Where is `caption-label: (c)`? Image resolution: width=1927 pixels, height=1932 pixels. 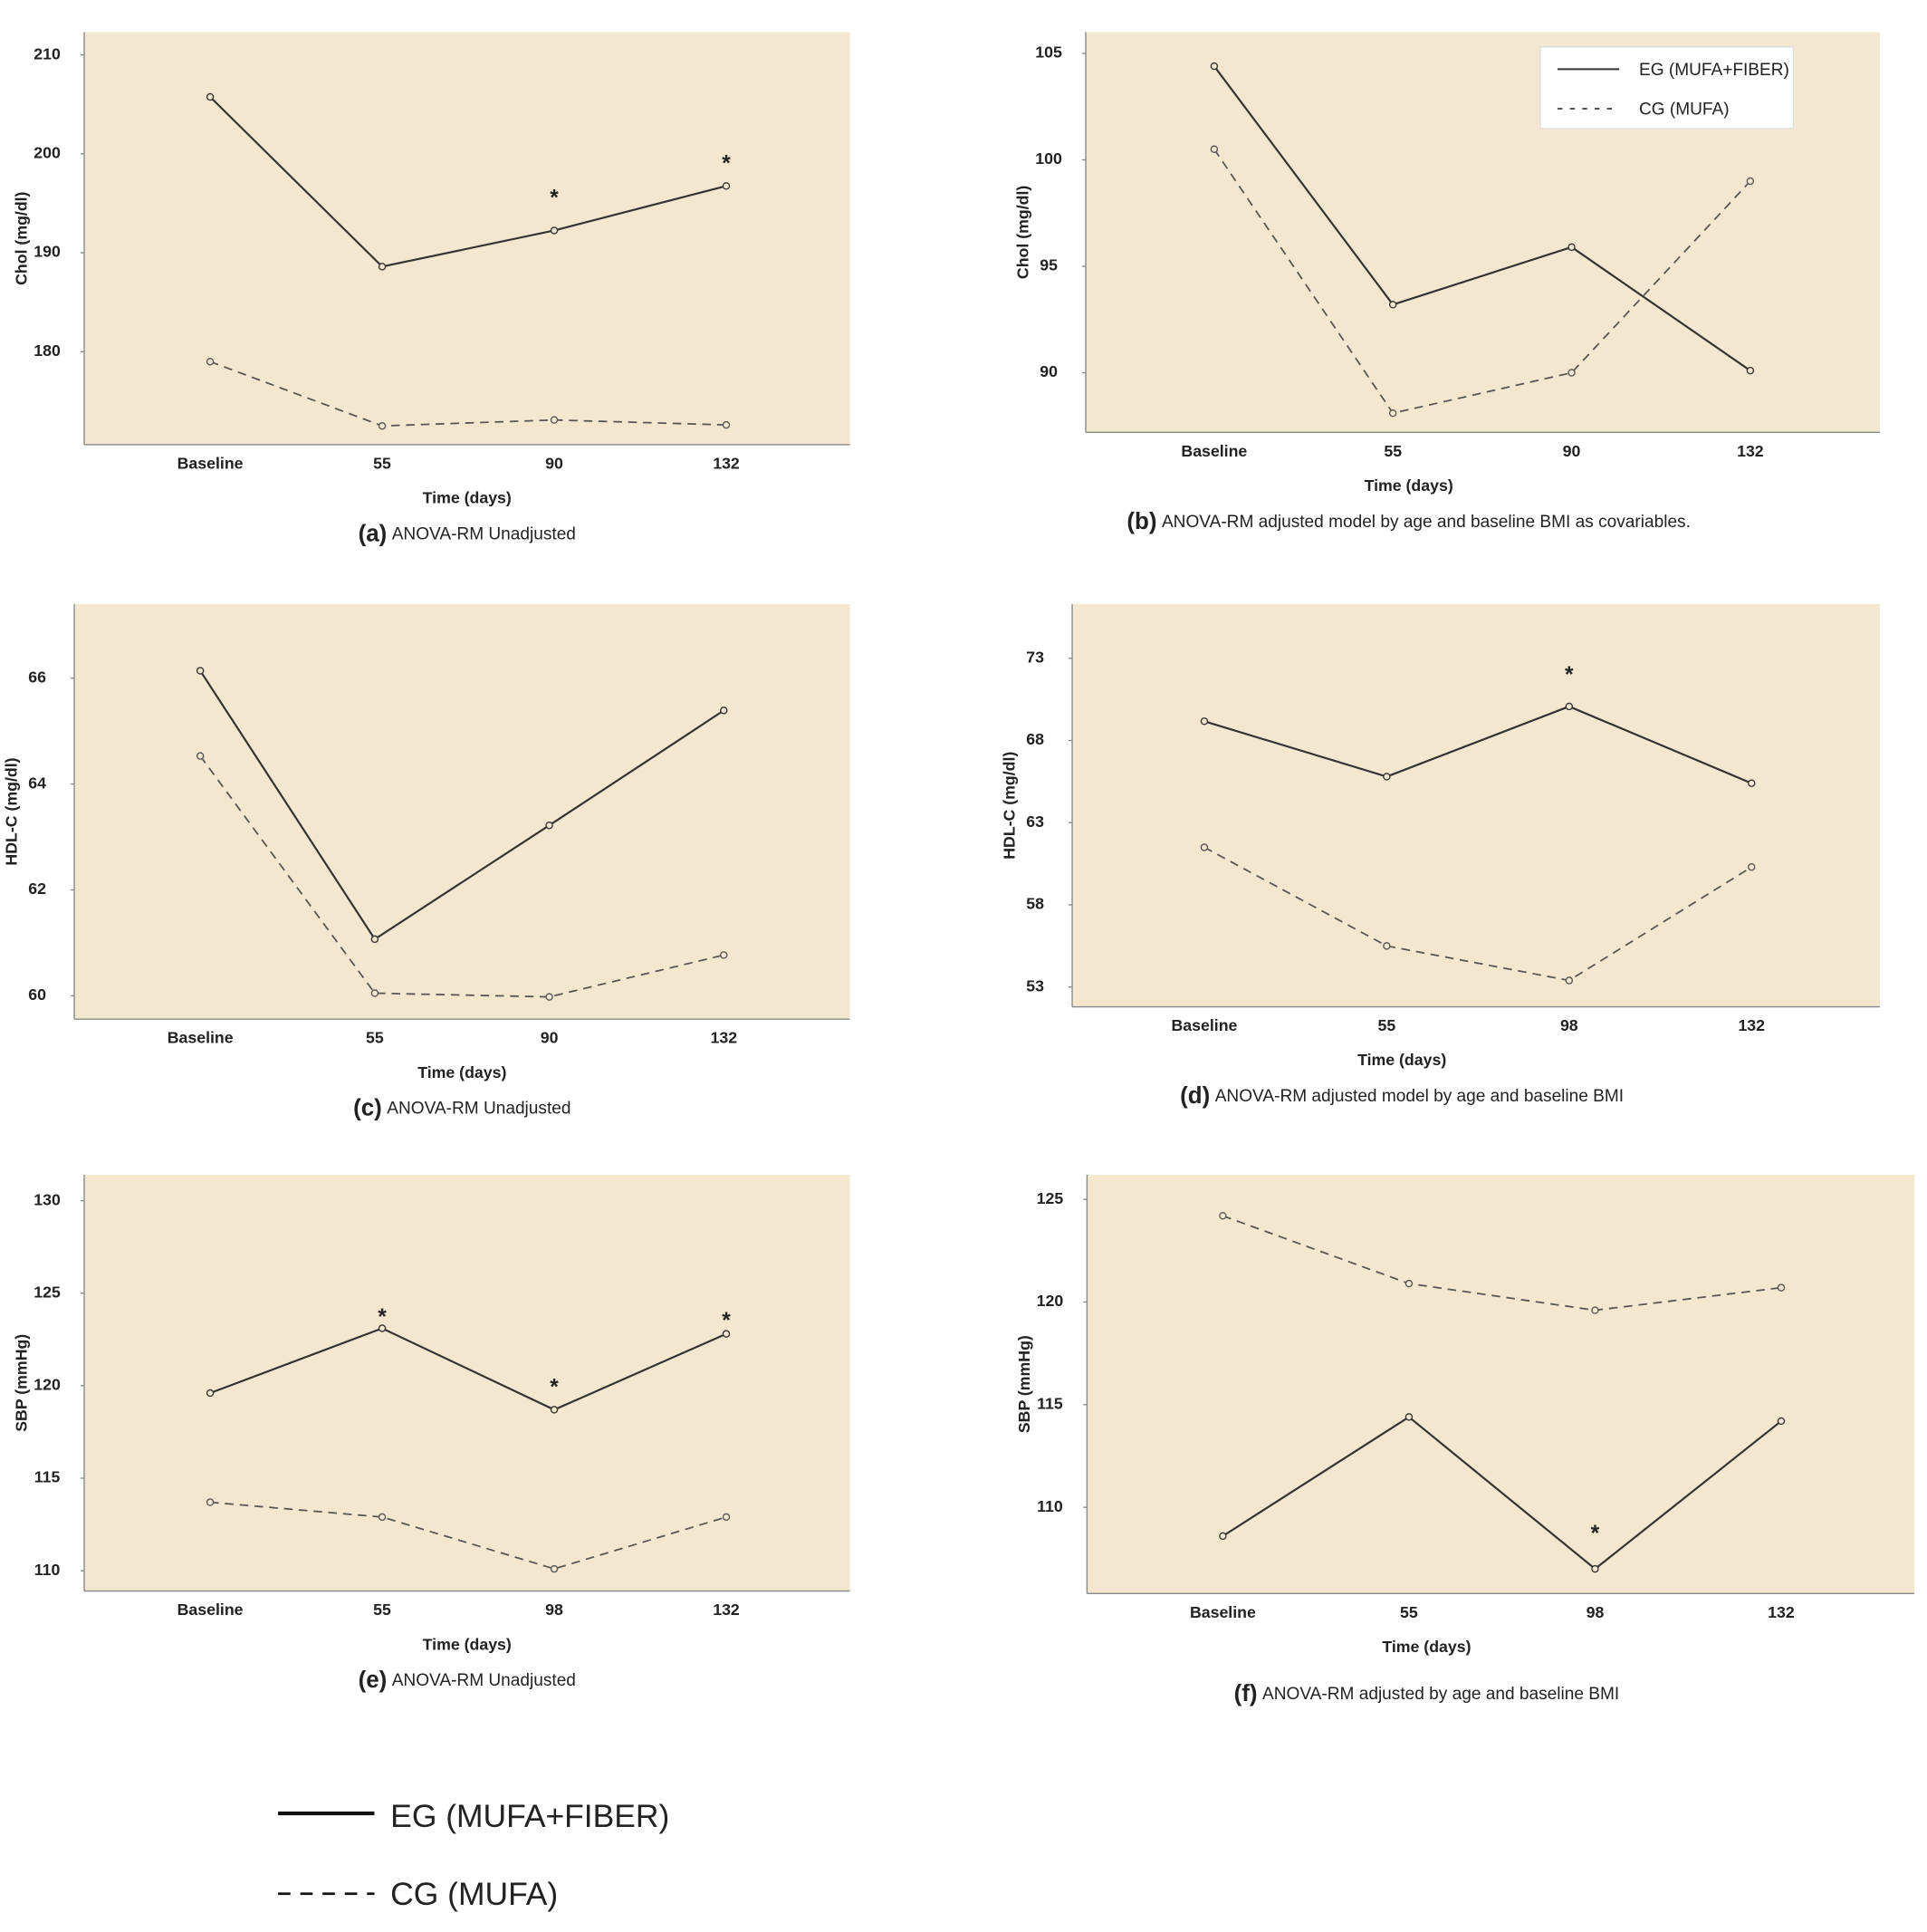 caption-label: (c) is located at coordinates (367, 1108).